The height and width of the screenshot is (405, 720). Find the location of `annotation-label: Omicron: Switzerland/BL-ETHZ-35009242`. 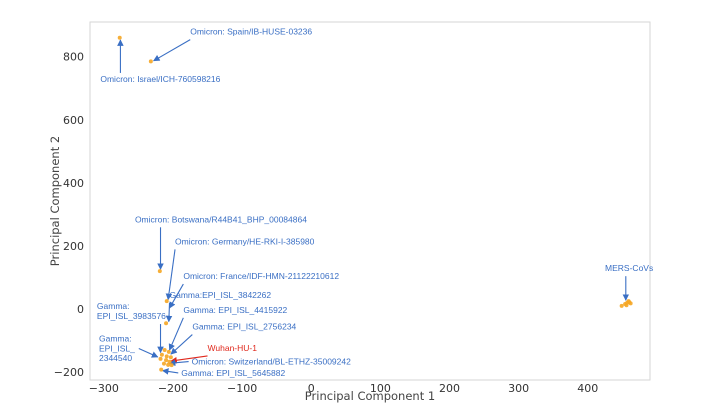

annotation-label: Omicron: Switzerland/BL-ETHZ-35009242 is located at coordinates (271, 362).